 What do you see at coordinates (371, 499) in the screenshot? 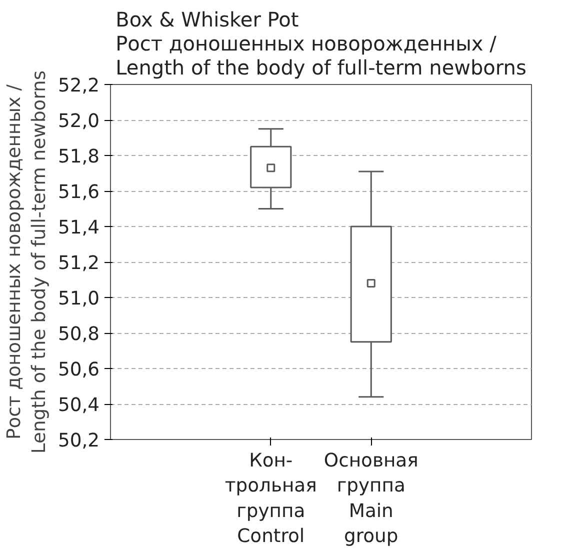
I see `x-tick-label: Основная группа Main group` at bounding box center [371, 499].